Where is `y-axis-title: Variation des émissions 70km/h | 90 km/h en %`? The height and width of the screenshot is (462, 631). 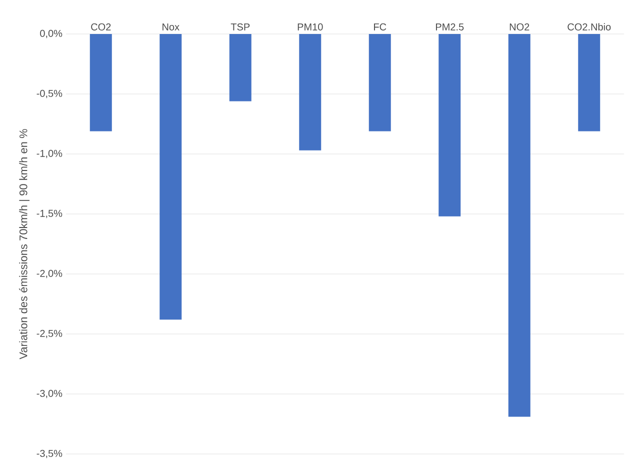 y-axis-title: Variation des émissions 70km/h | 90 km/h en % is located at coordinates (24, 244).